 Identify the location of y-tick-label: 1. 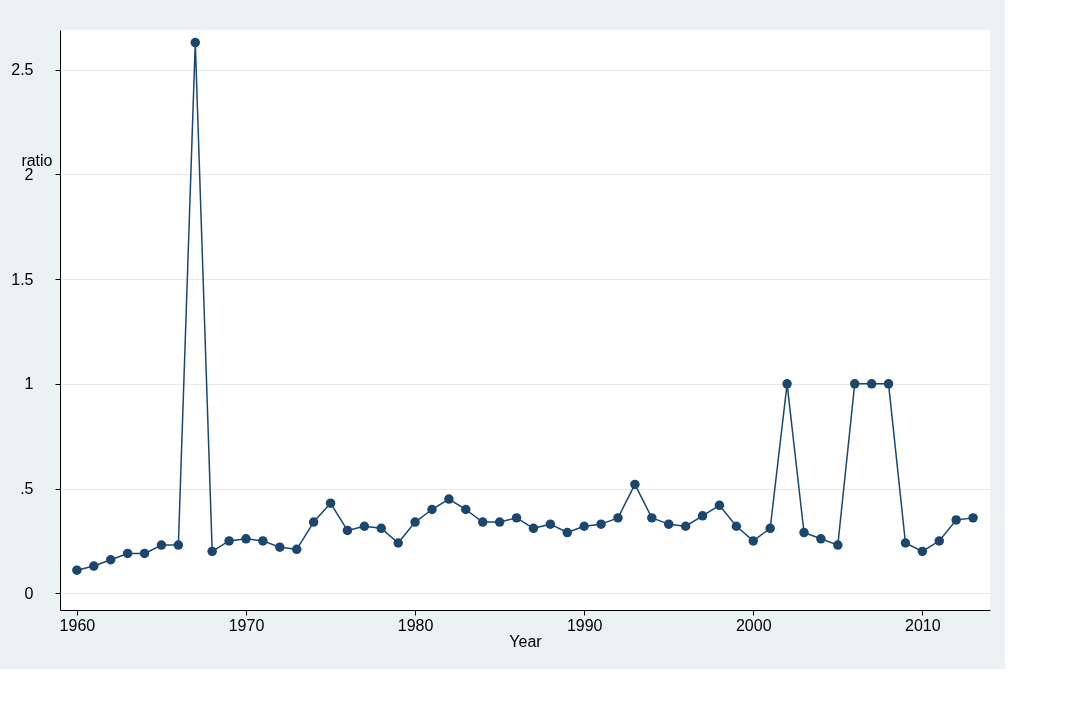
(29, 384).